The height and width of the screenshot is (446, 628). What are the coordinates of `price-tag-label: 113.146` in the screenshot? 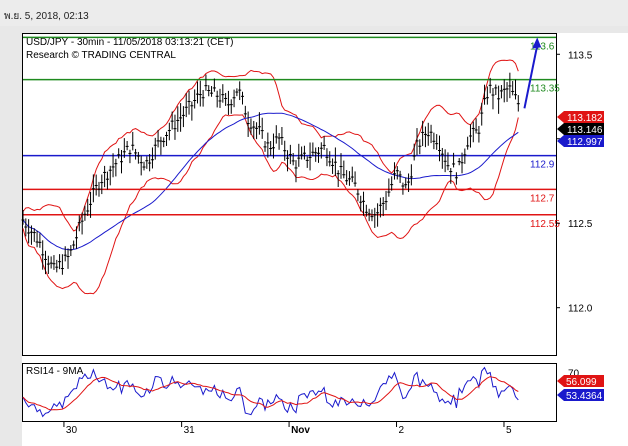 It's located at (585, 130).